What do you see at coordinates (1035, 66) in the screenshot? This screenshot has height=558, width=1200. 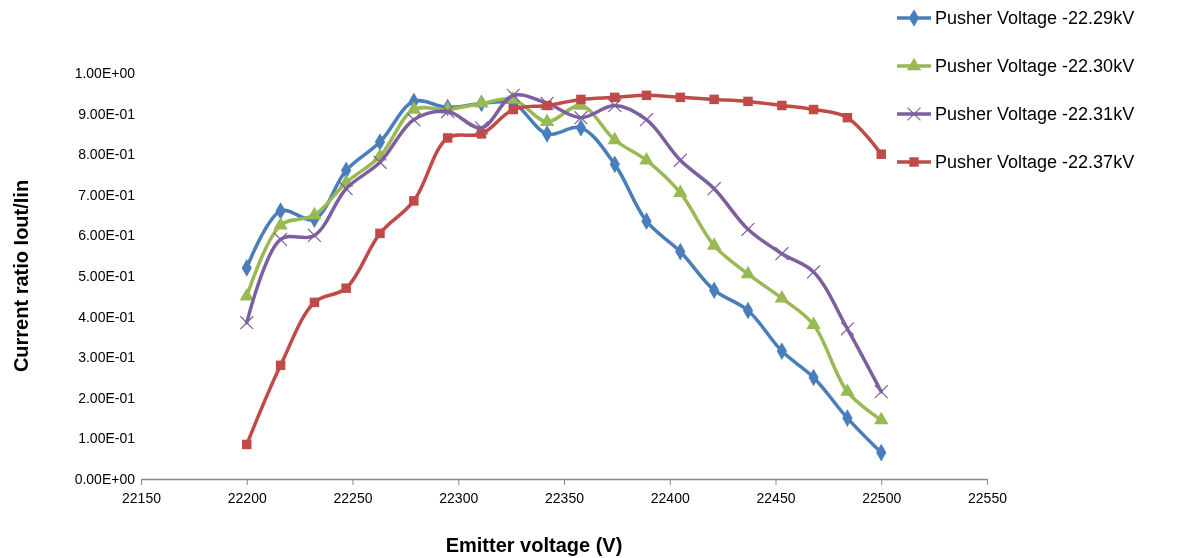 I see `legend-label: Pusher Voltage -22.30kV` at bounding box center [1035, 66].